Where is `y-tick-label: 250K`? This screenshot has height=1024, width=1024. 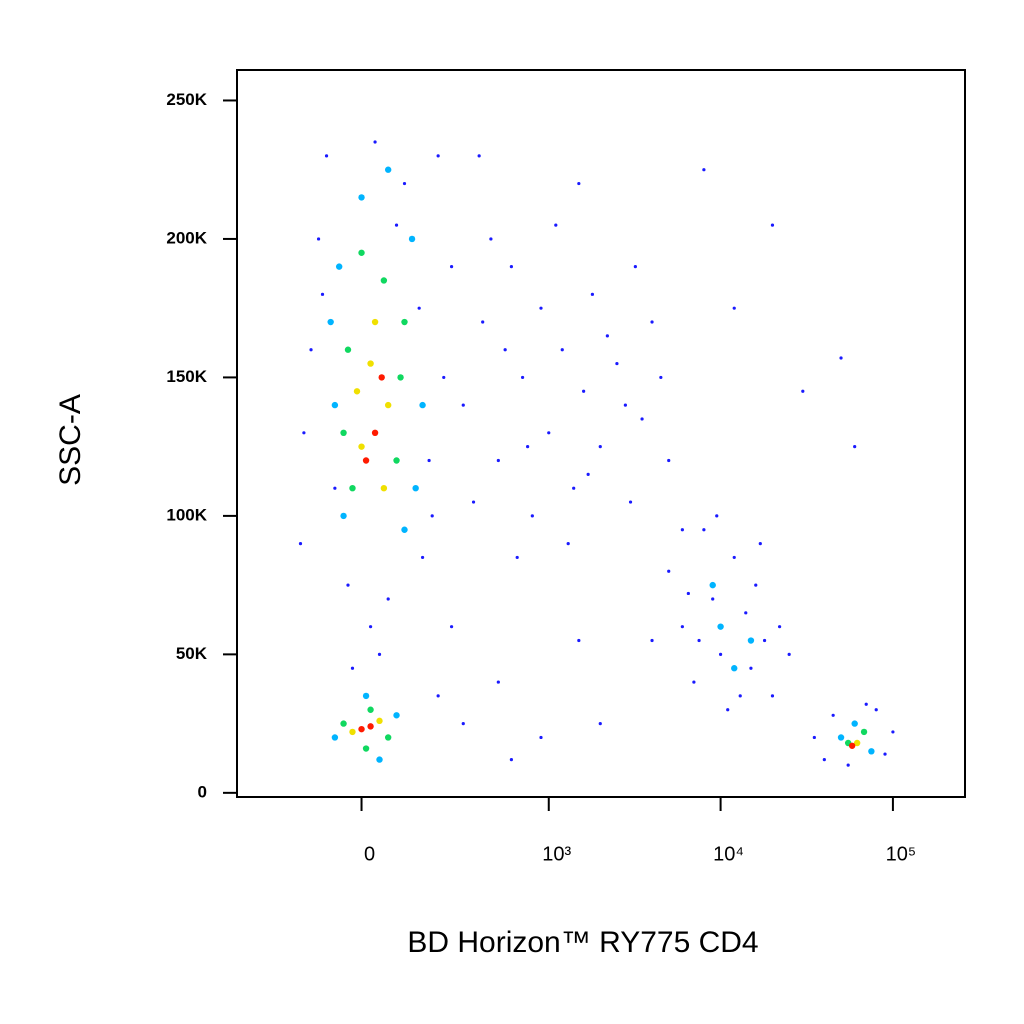
y-tick-label: 250K is located at coordinates (186, 99).